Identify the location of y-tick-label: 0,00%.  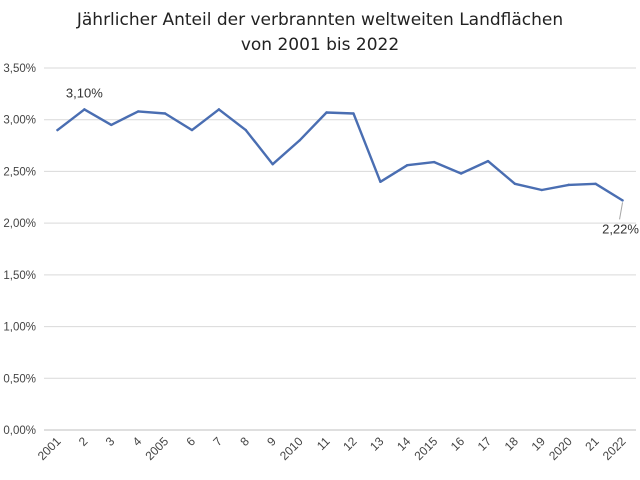
(19, 431).